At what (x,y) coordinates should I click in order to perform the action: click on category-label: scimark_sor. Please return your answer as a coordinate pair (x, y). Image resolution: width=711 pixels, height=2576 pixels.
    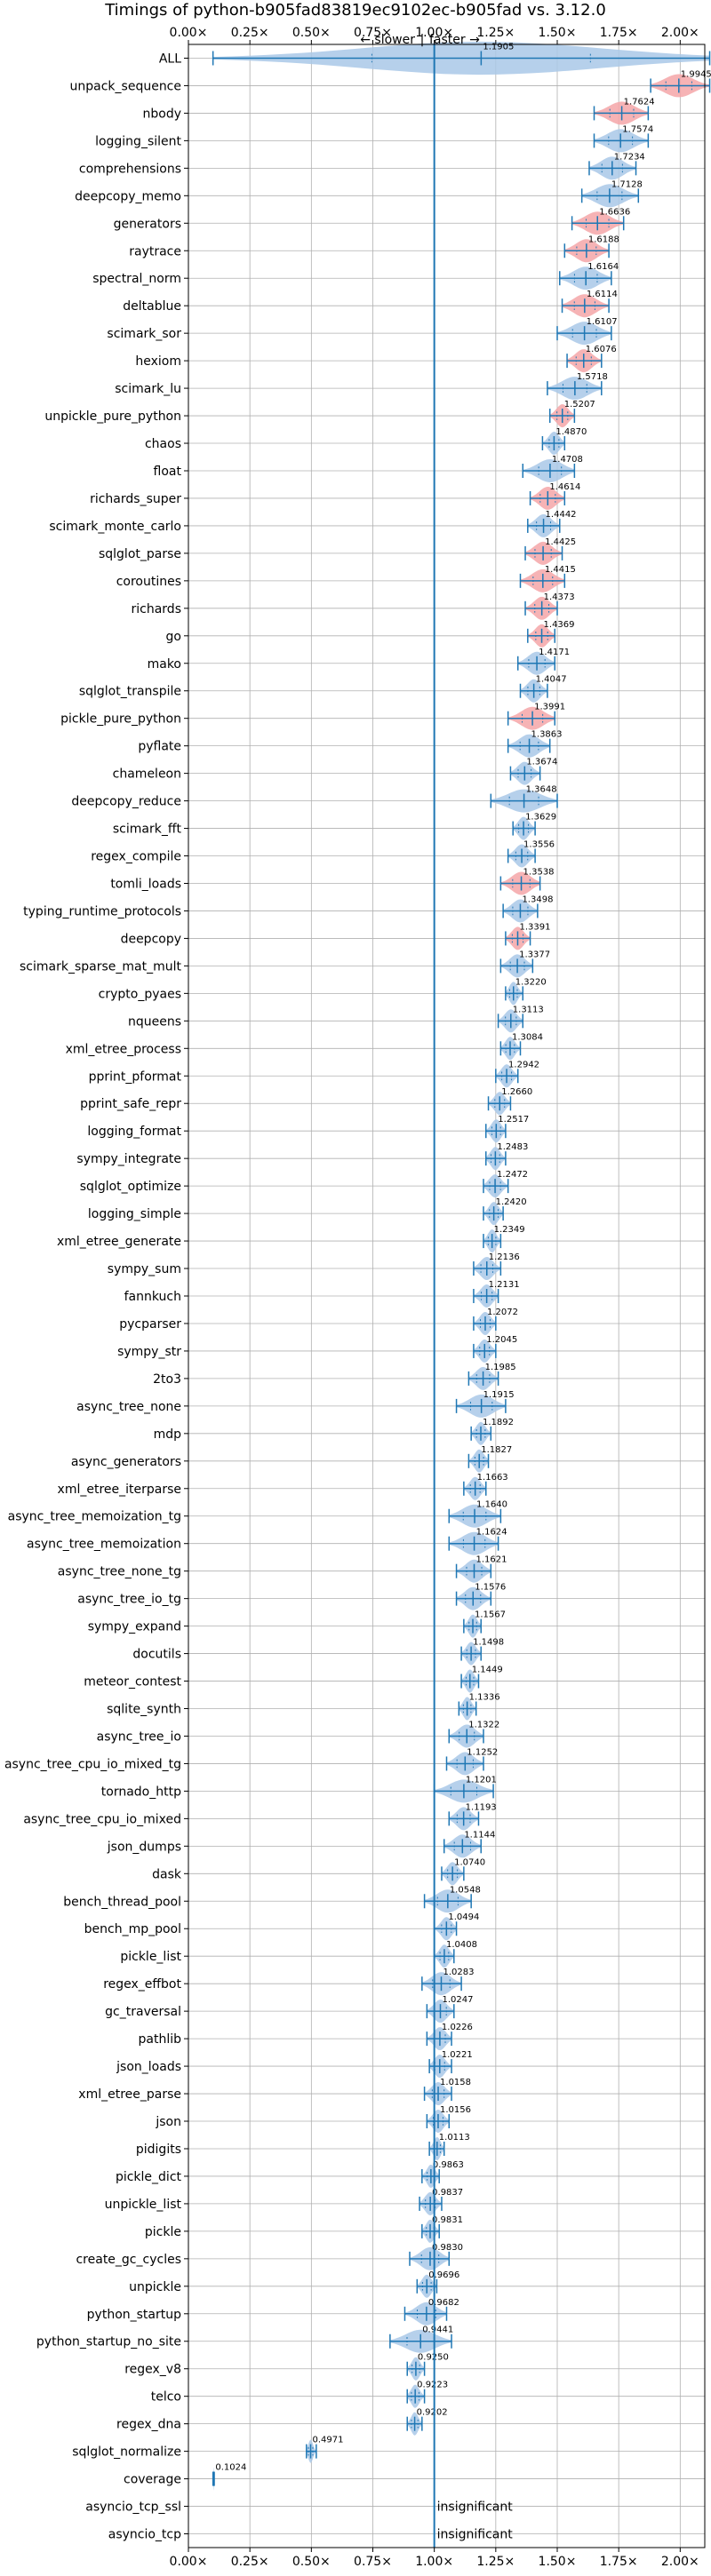
    Looking at the image, I should click on (144, 334).